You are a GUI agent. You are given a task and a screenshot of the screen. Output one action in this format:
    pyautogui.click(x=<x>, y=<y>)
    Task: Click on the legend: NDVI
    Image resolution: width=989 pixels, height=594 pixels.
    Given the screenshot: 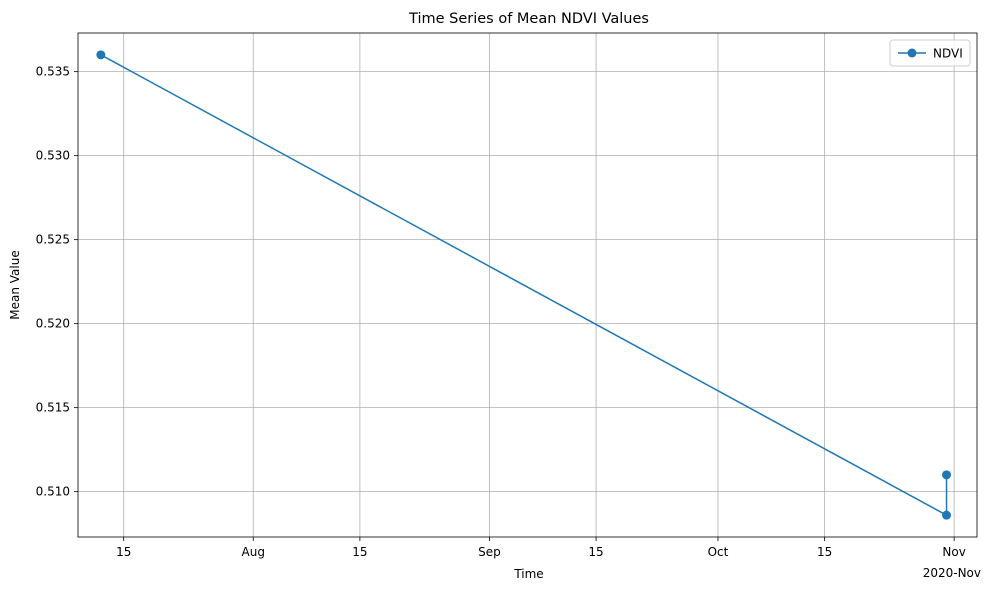 What is the action you would take?
    pyautogui.click(x=930, y=53)
    